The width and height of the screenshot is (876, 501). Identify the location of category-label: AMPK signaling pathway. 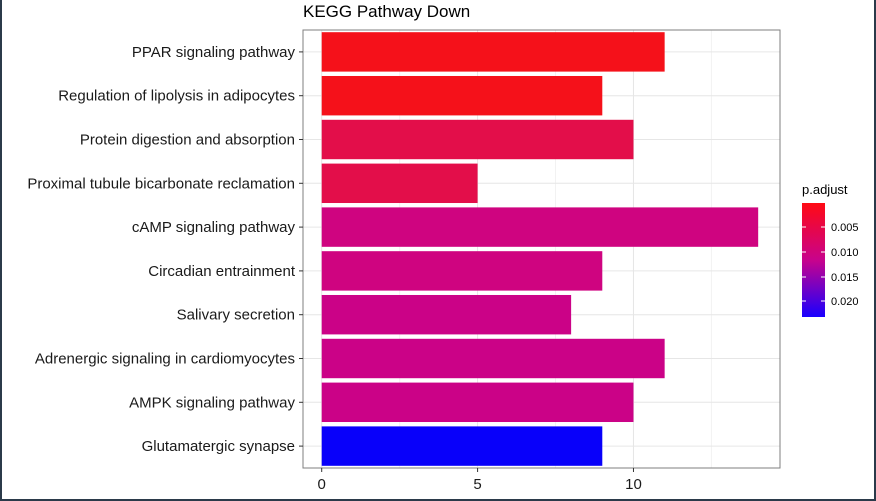
(212, 402).